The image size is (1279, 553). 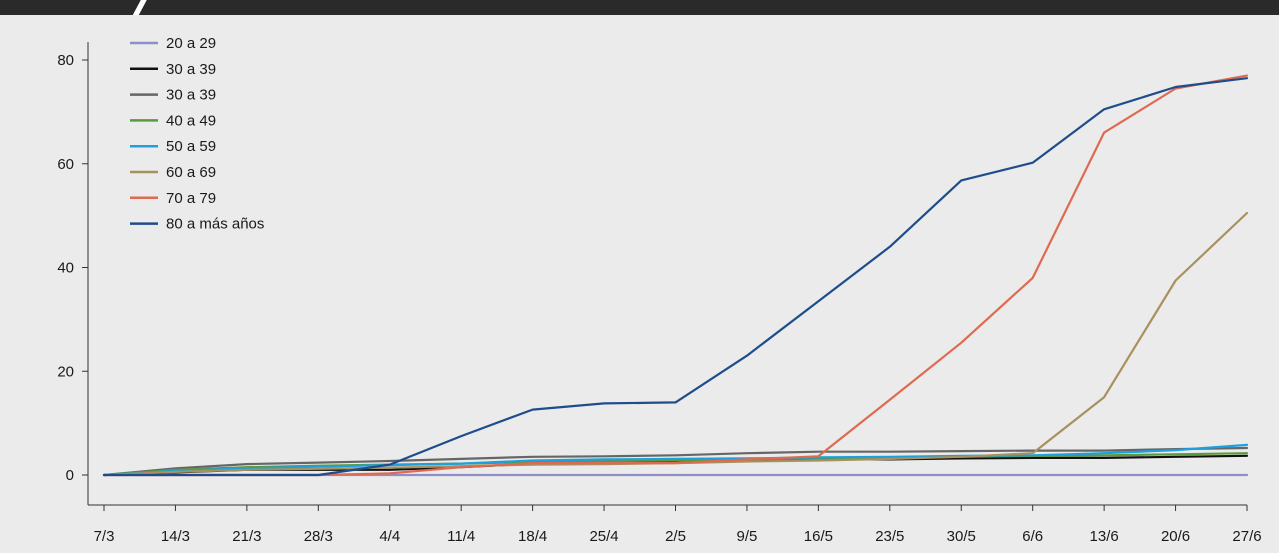 What do you see at coordinates (191, 172) in the screenshot?
I see `legend-label-6: 60 a 69` at bounding box center [191, 172].